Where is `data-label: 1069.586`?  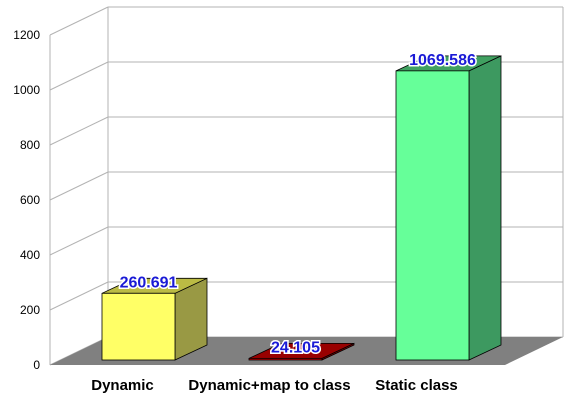 data-label: 1069.586 is located at coordinates (442, 60).